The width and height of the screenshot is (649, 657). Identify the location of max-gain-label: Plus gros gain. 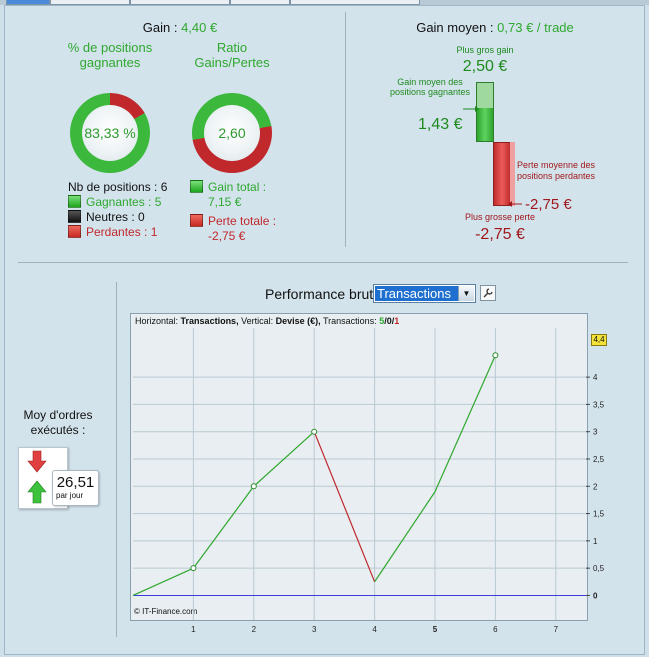
(485, 50).